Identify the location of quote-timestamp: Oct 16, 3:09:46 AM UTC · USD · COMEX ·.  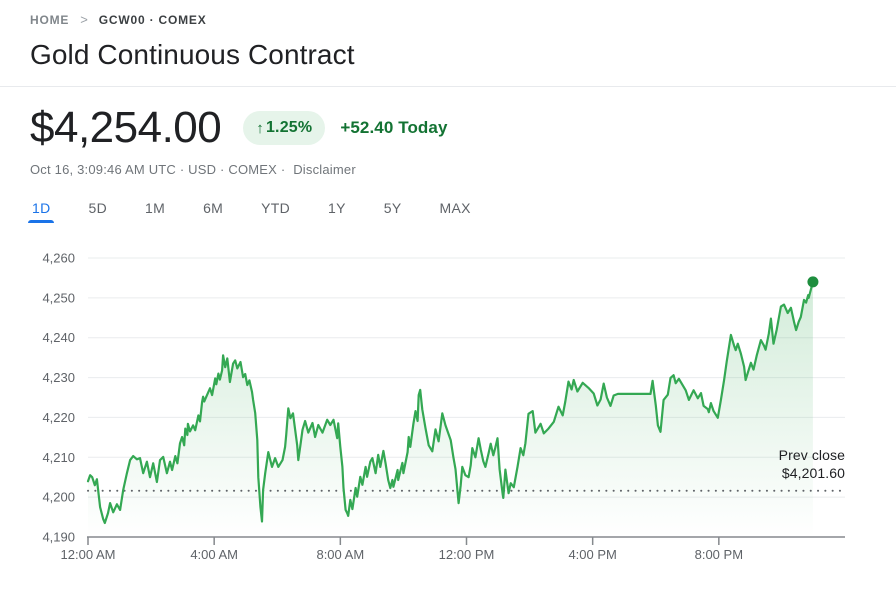
(158, 169).